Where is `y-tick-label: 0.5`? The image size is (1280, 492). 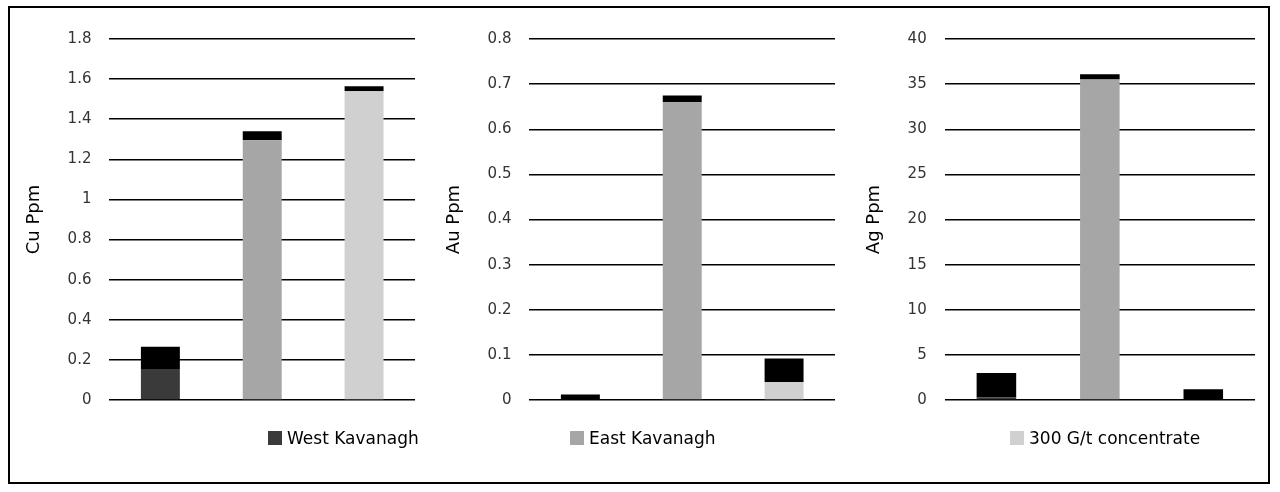 y-tick-label: 0.5 is located at coordinates (499, 173).